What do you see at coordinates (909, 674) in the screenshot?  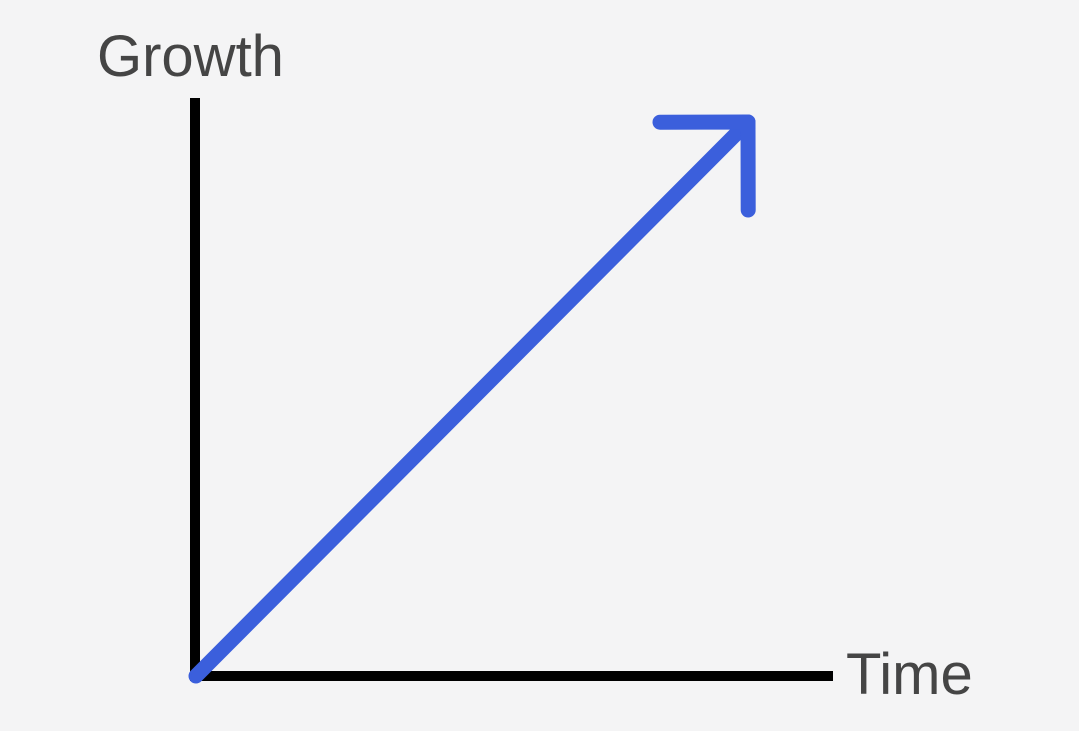 I see `x-axis-title: Time` at bounding box center [909, 674].